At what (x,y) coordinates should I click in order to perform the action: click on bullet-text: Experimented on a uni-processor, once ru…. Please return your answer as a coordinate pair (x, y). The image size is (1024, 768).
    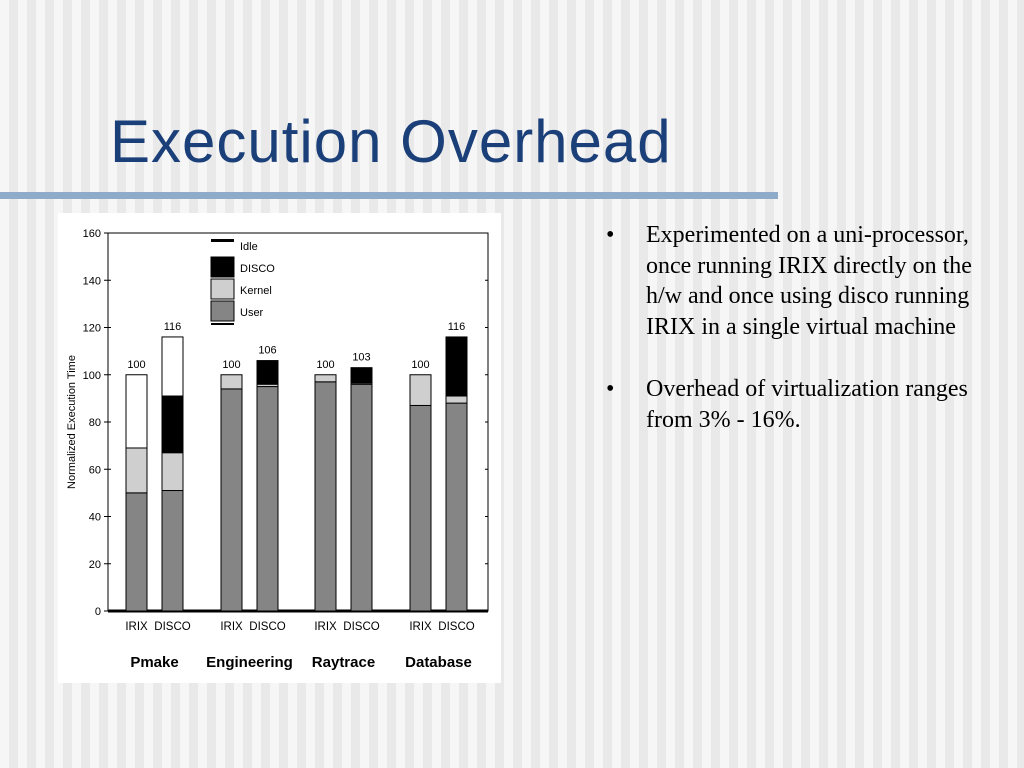
    Looking at the image, I should click on (809, 281).